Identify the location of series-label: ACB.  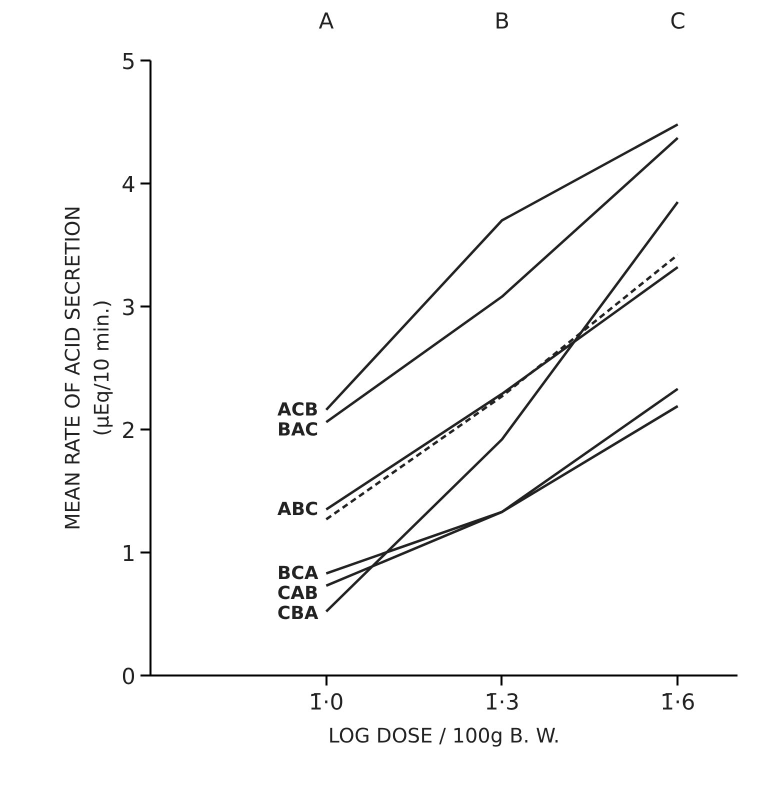
(297, 409).